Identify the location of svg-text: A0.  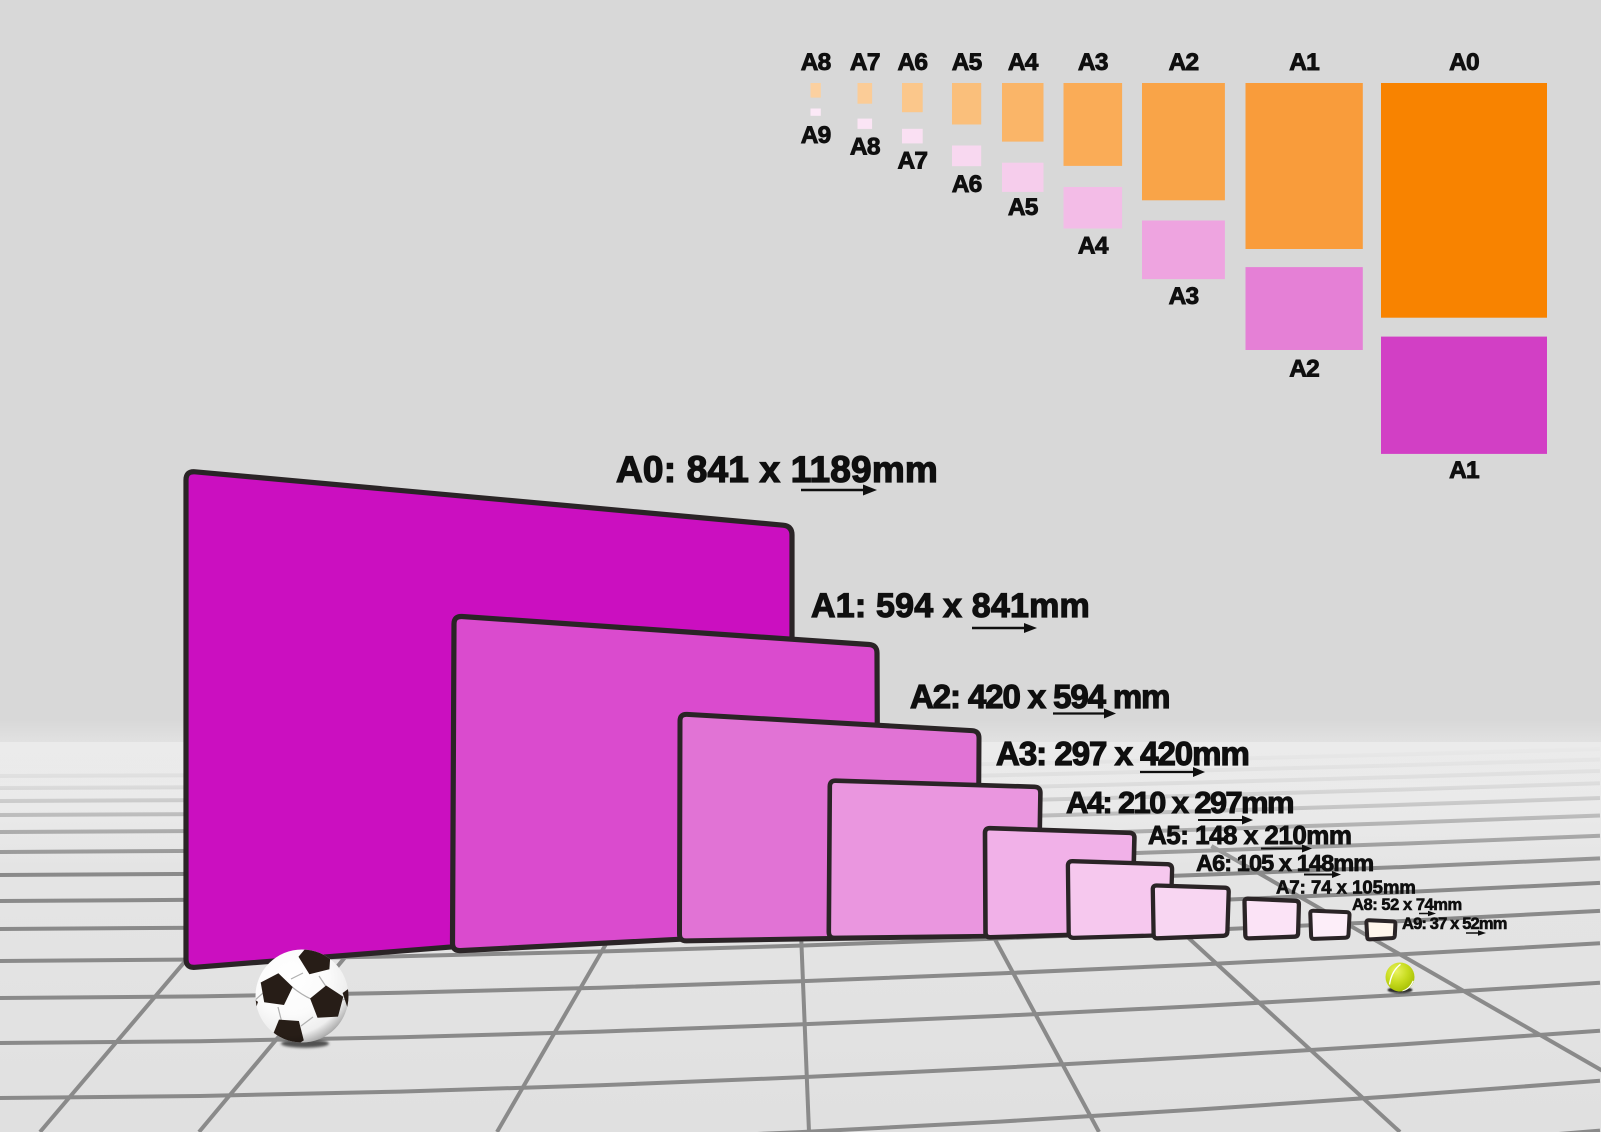
(1464, 62).